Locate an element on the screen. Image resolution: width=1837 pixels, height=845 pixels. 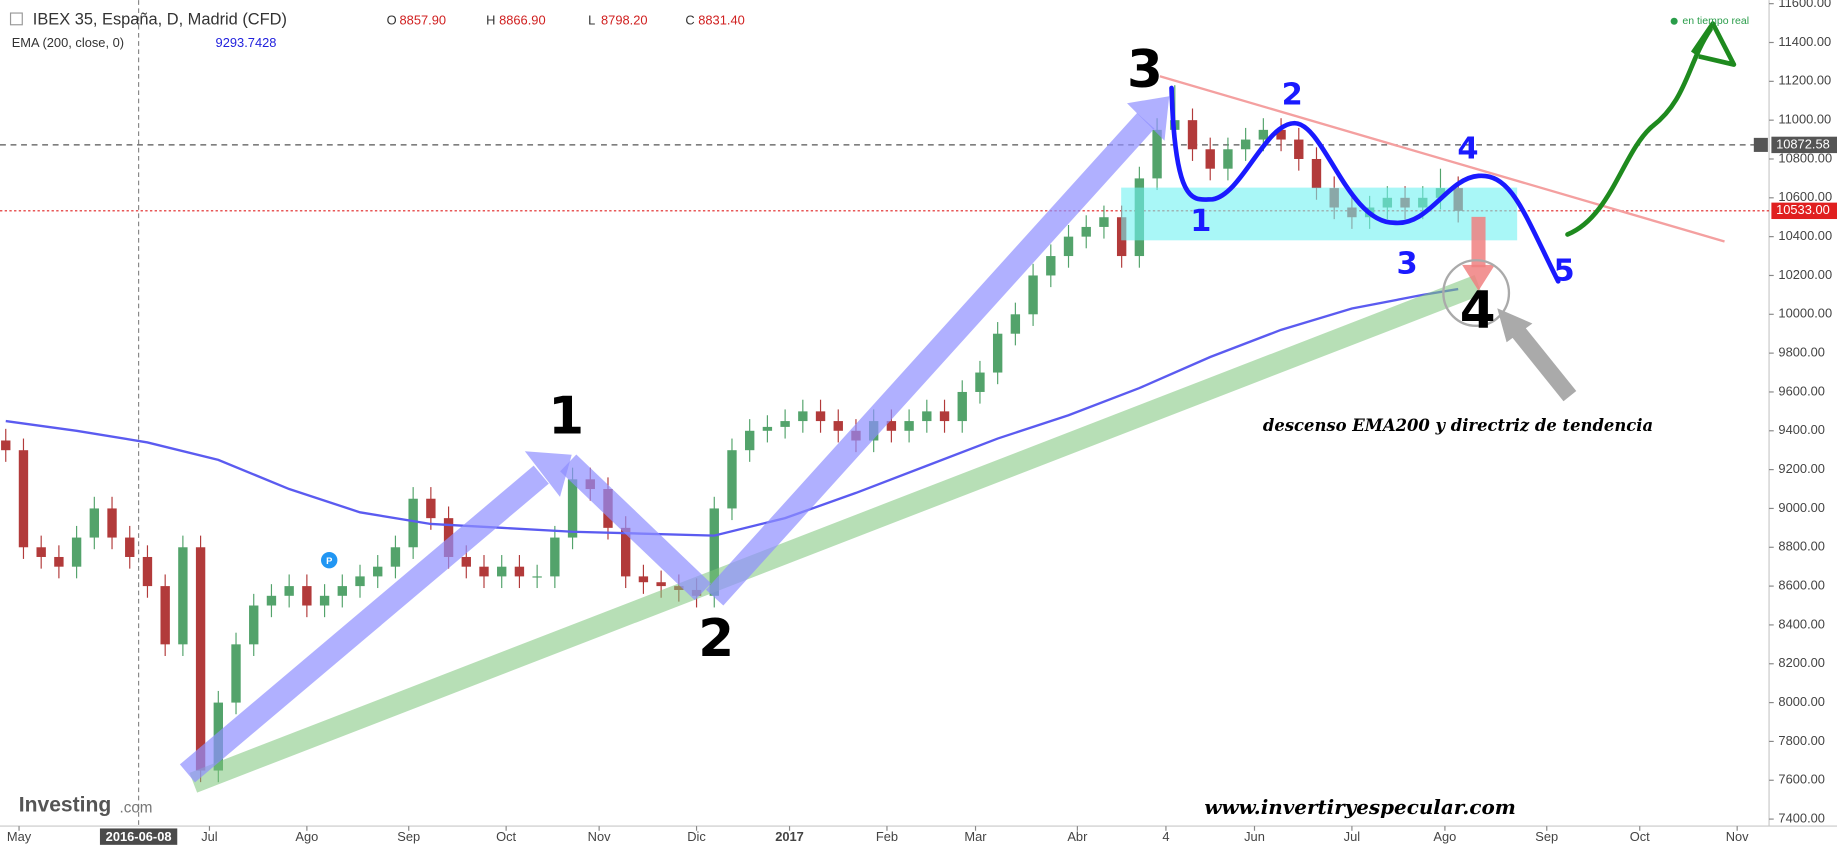
y-tick-label: 10800.00 is located at coordinates (1805, 157).